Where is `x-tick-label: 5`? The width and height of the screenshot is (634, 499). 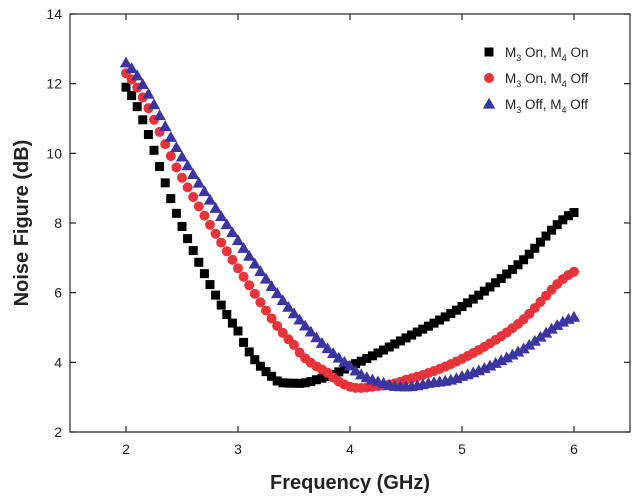
x-tick-label: 5 is located at coordinates (462, 449).